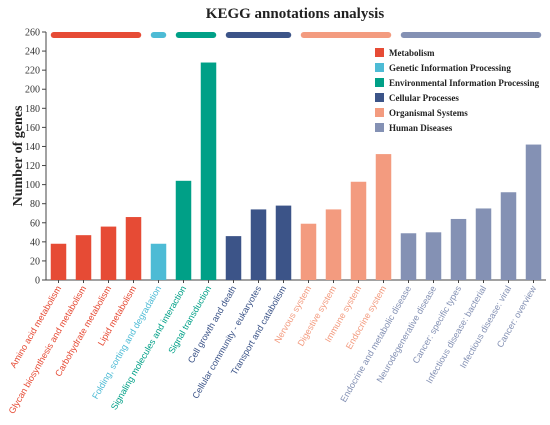  I want to click on y-tick-label: 40, so click(35, 242).